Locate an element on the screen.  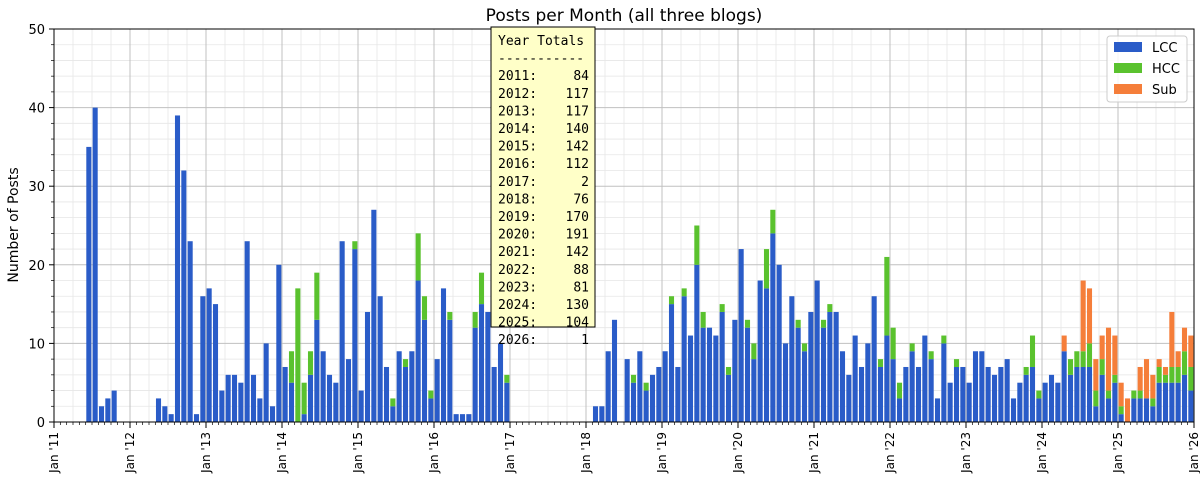
annotation-year: 2023: is located at coordinates (517, 287).